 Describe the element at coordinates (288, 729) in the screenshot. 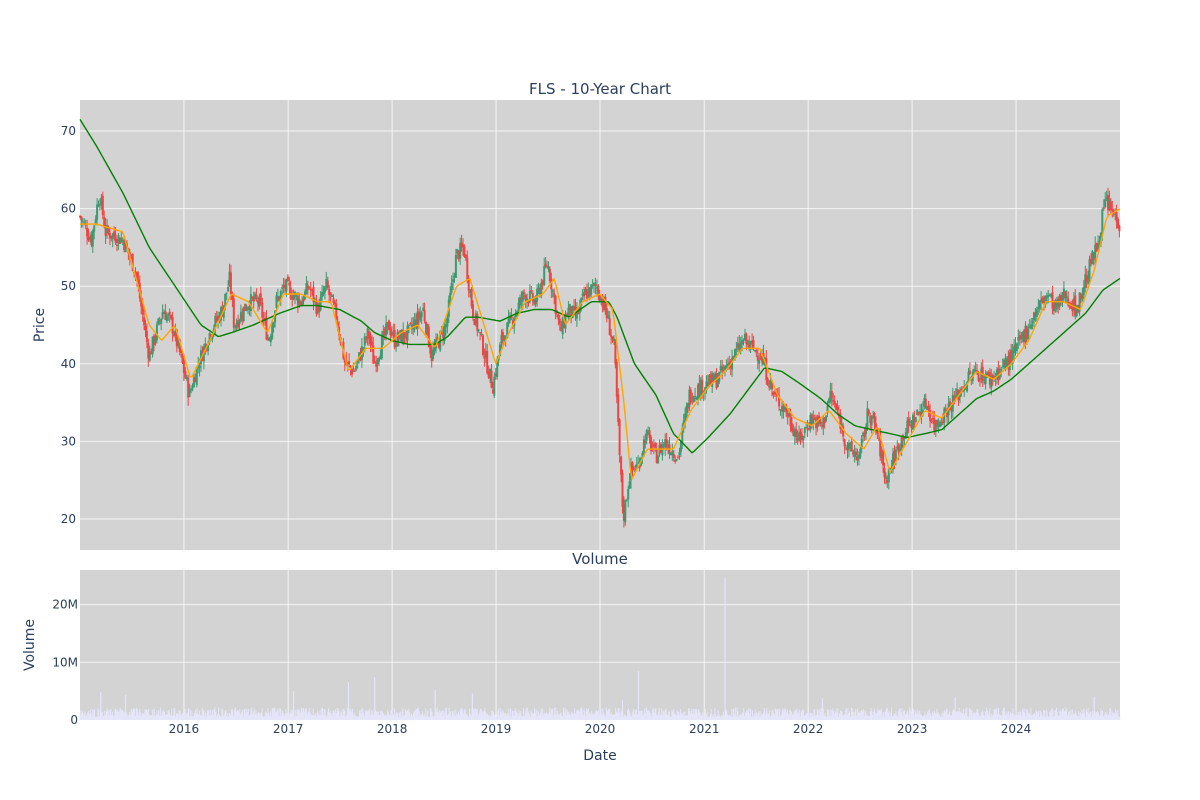

I see `x-tick-2017: 2017` at that location.